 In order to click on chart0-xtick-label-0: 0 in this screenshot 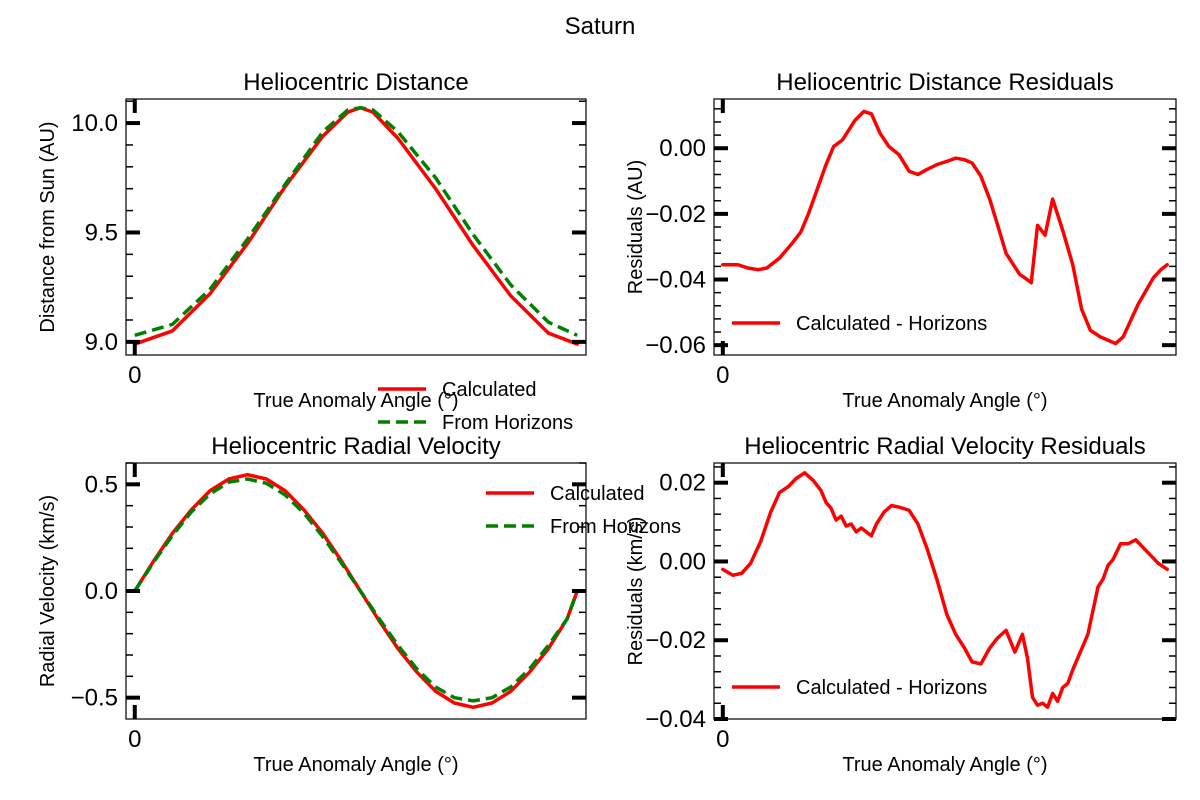, I will do `click(134, 375)`.